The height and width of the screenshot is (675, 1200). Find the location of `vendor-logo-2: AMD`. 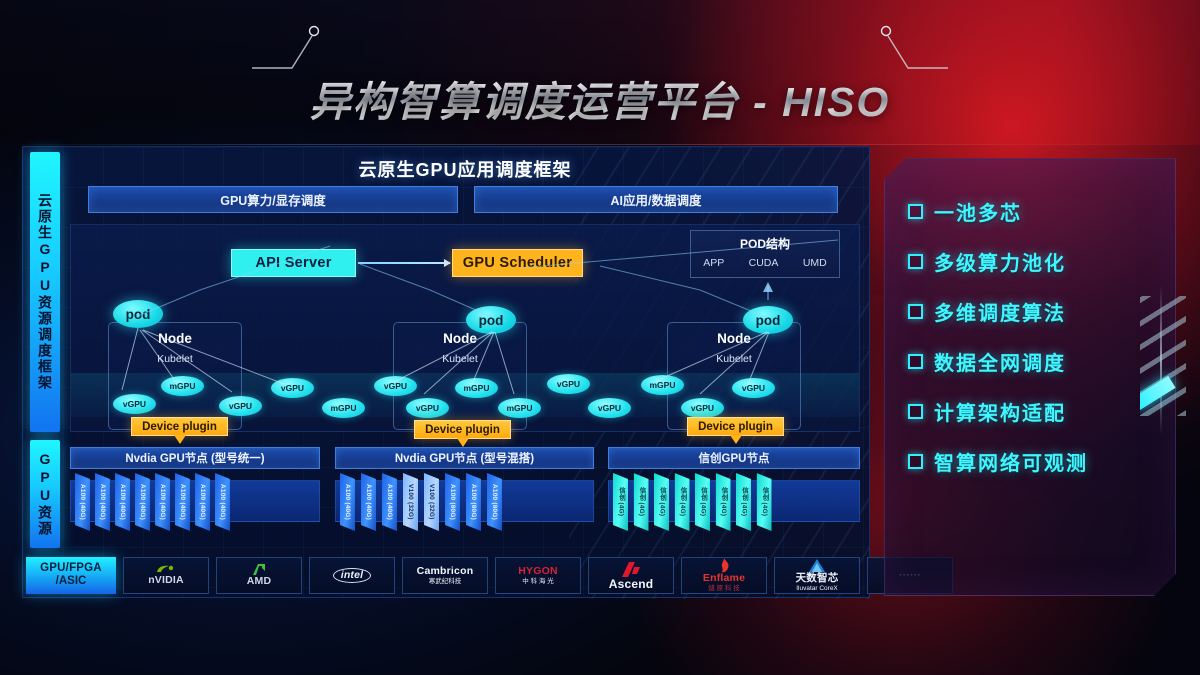

vendor-logo-2: AMD is located at coordinates (259, 575).